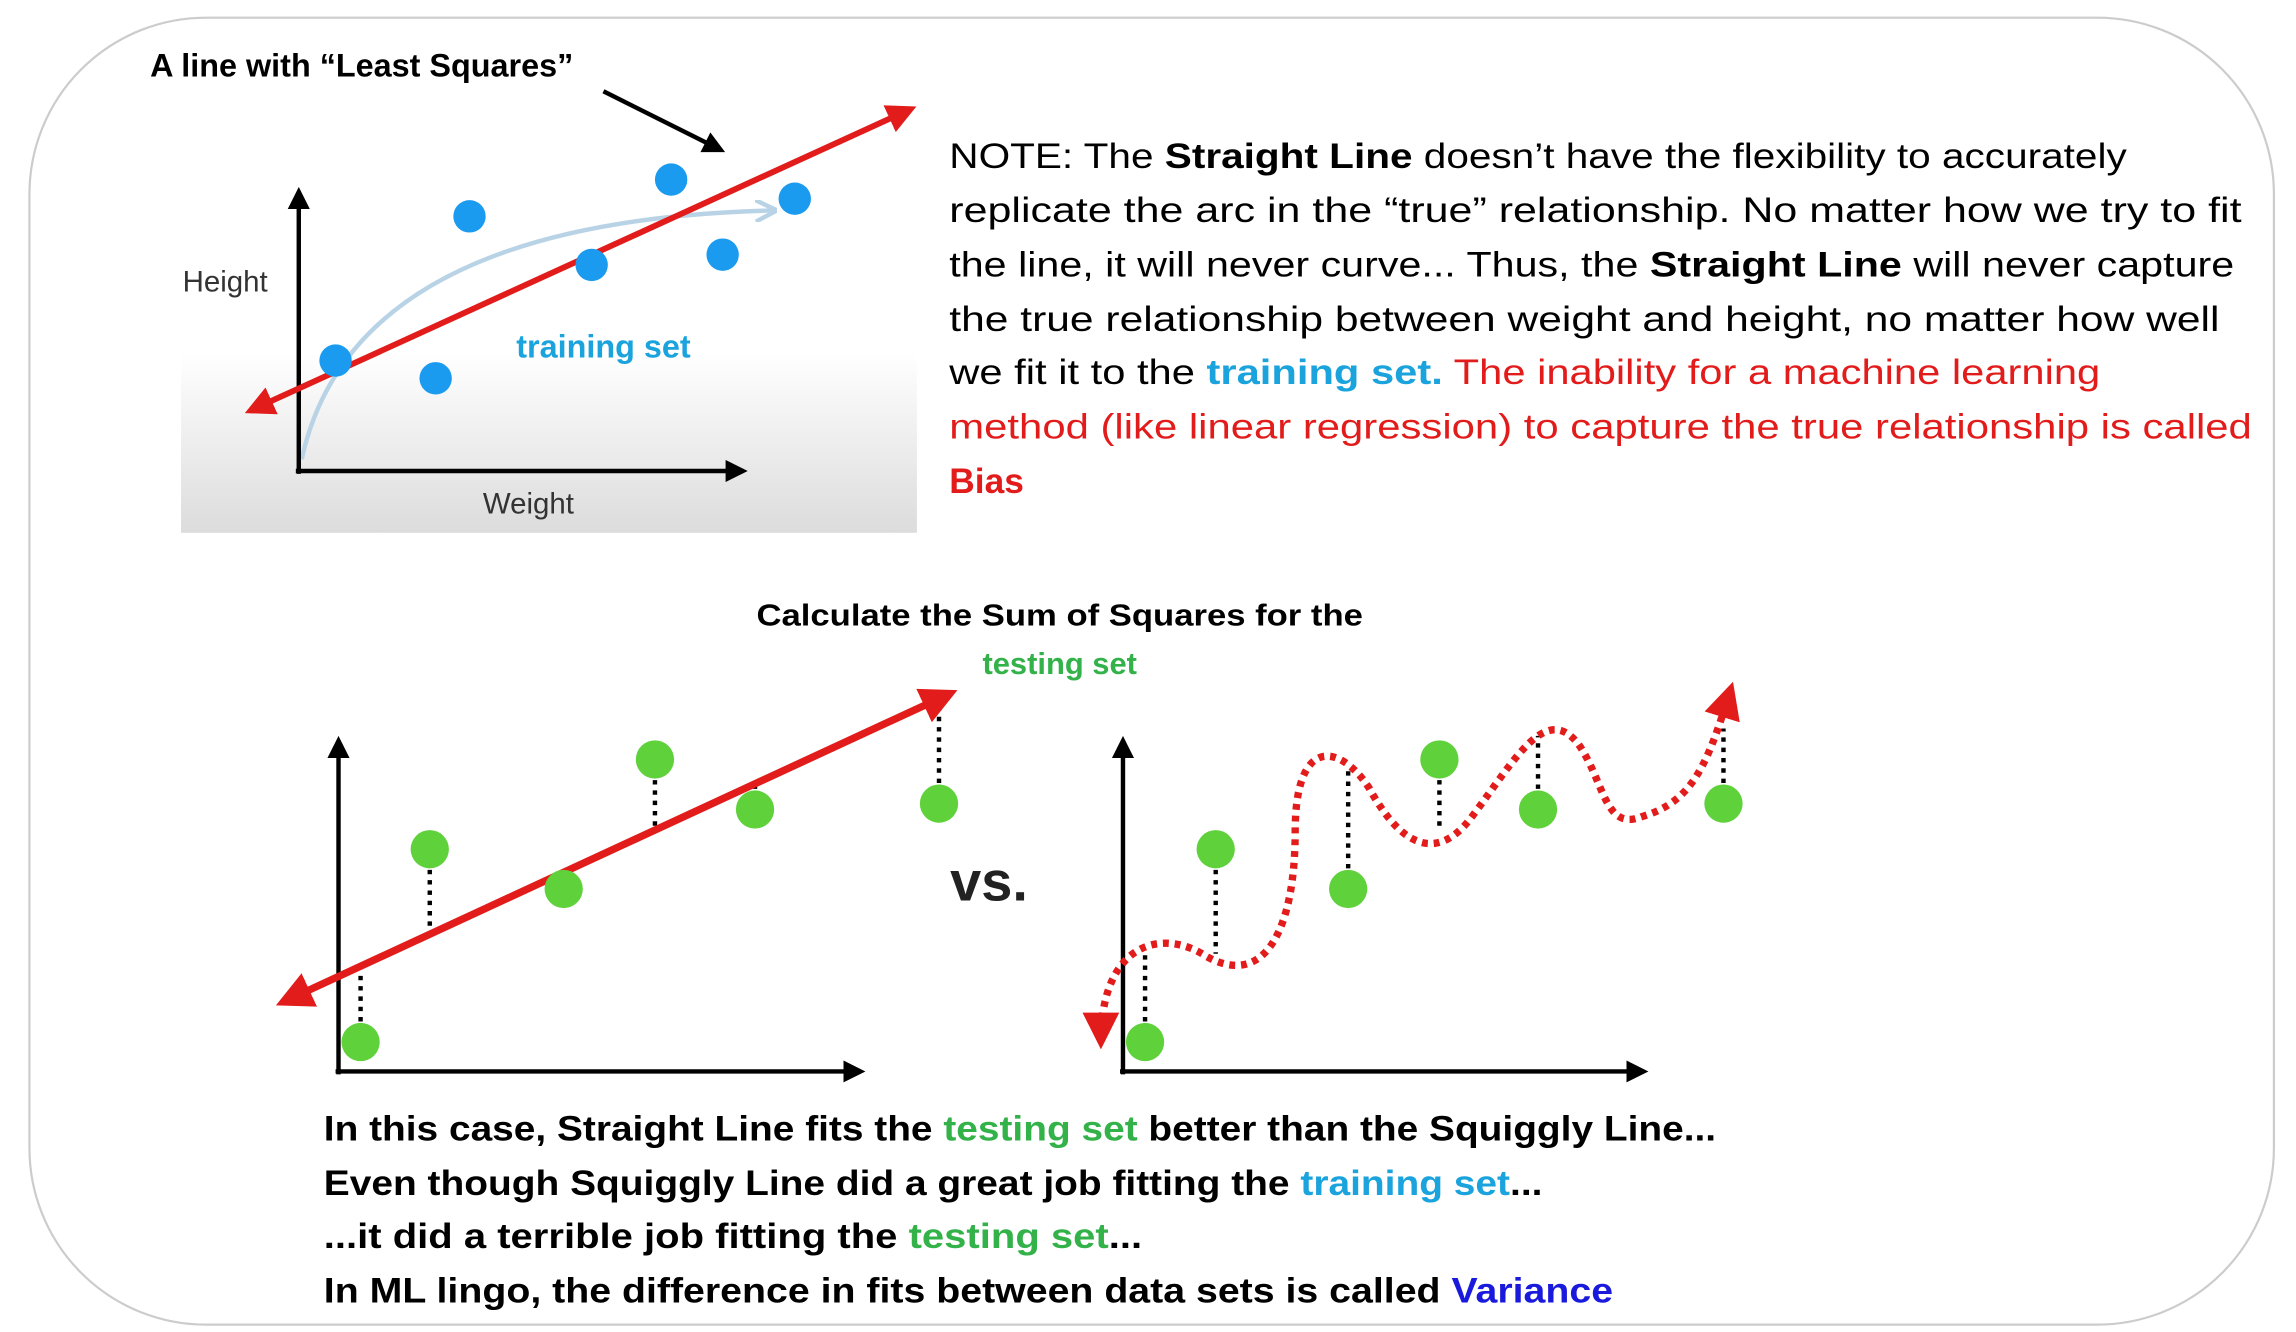 Image resolution: width=2296 pixels, height=1332 pixels. What do you see at coordinates (361, 66) in the screenshot?
I see `annotation: A line with “Least Squares”` at bounding box center [361, 66].